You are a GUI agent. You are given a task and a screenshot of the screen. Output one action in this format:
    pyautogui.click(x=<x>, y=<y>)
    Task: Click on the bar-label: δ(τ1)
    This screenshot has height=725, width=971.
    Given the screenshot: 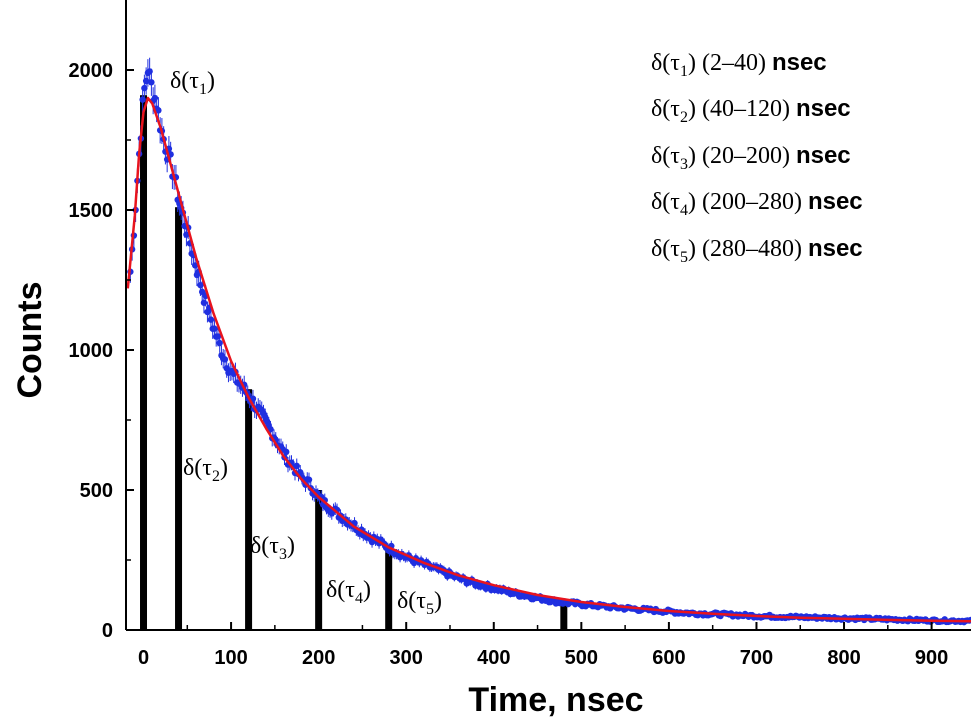 What is the action you would take?
    pyautogui.click(x=192, y=83)
    